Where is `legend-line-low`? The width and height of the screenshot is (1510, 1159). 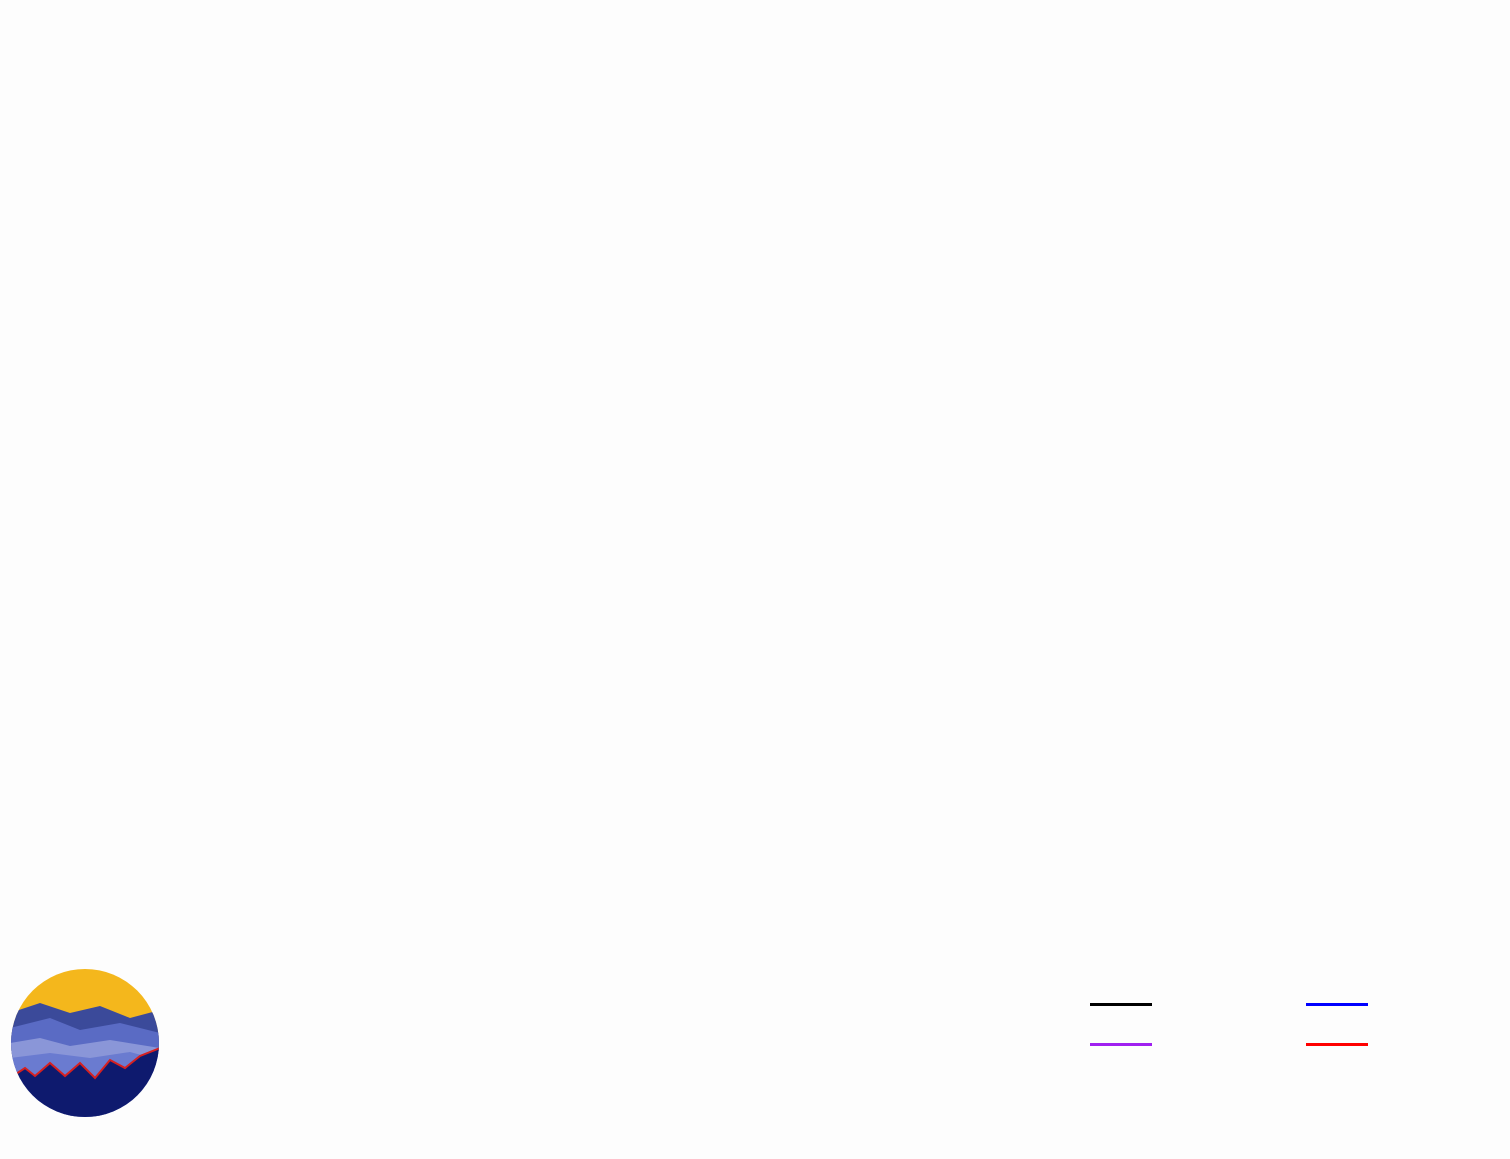
legend-line-low is located at coordinates (1121, 1044).